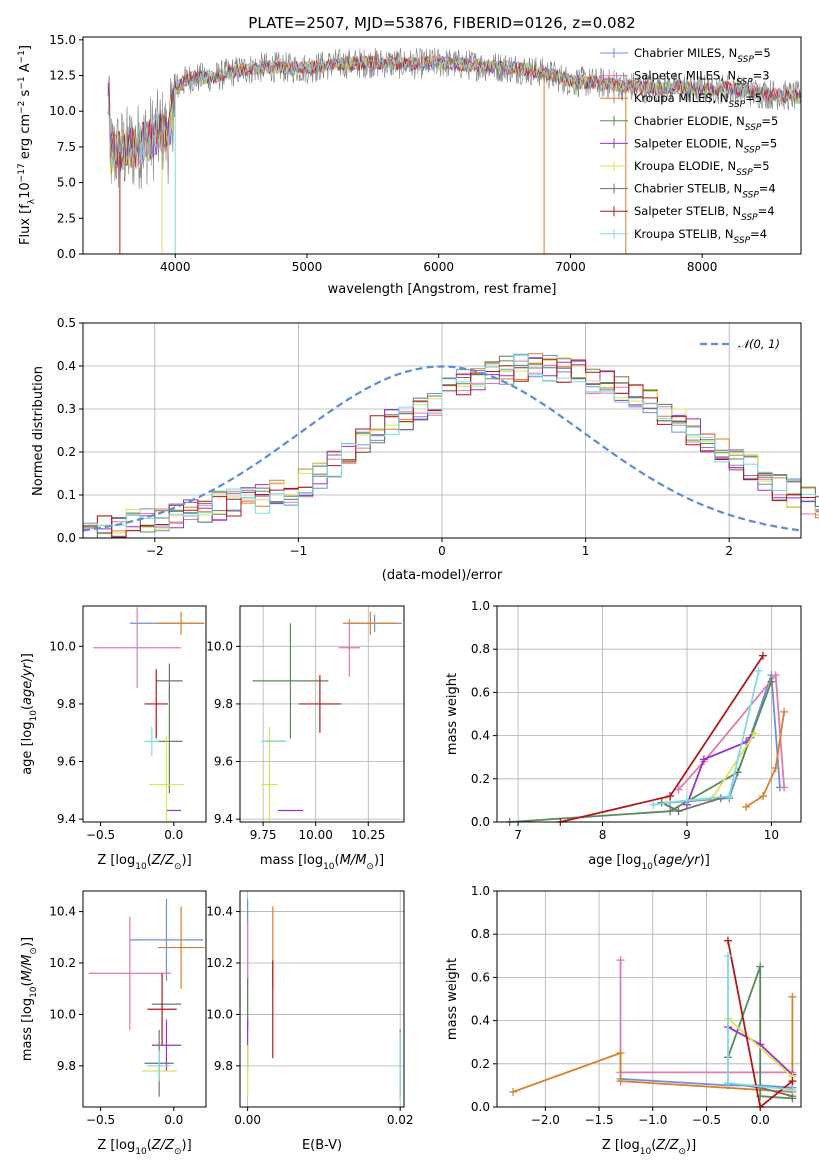 The width and height of the screenshot is (819, 1174). Describe the element at coordinates (452, 999) in the screenshot. I see `y-axis-label: mass weight` at that location.